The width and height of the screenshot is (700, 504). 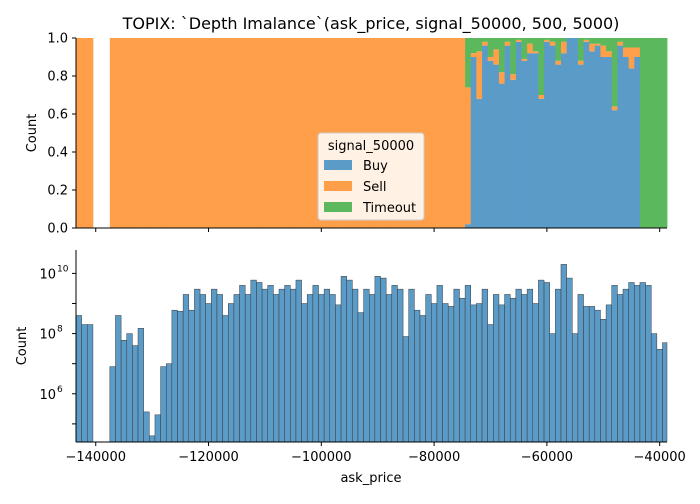 I want to click on top-y-tick-label: 0.6, so click(x=57, y=115).